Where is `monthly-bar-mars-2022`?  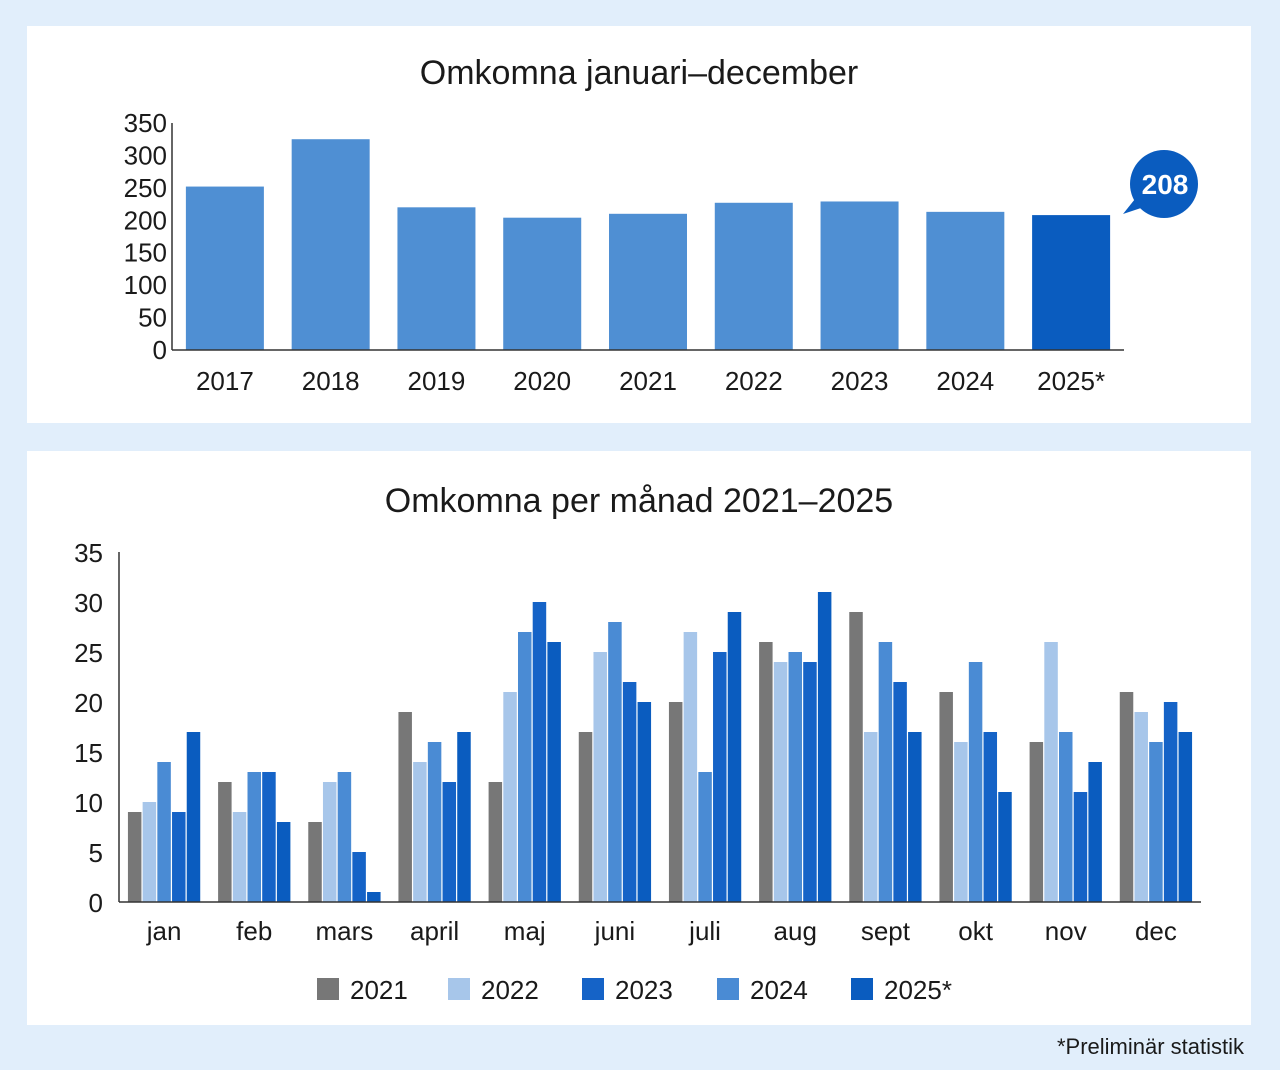 monthly-bar-mars-2022 is located at coordinates (329, 842).